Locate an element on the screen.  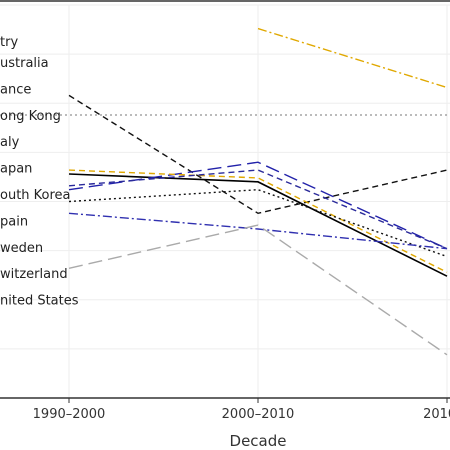
x-tick-label: 1990–2000 is located at coordinates (69, 414).